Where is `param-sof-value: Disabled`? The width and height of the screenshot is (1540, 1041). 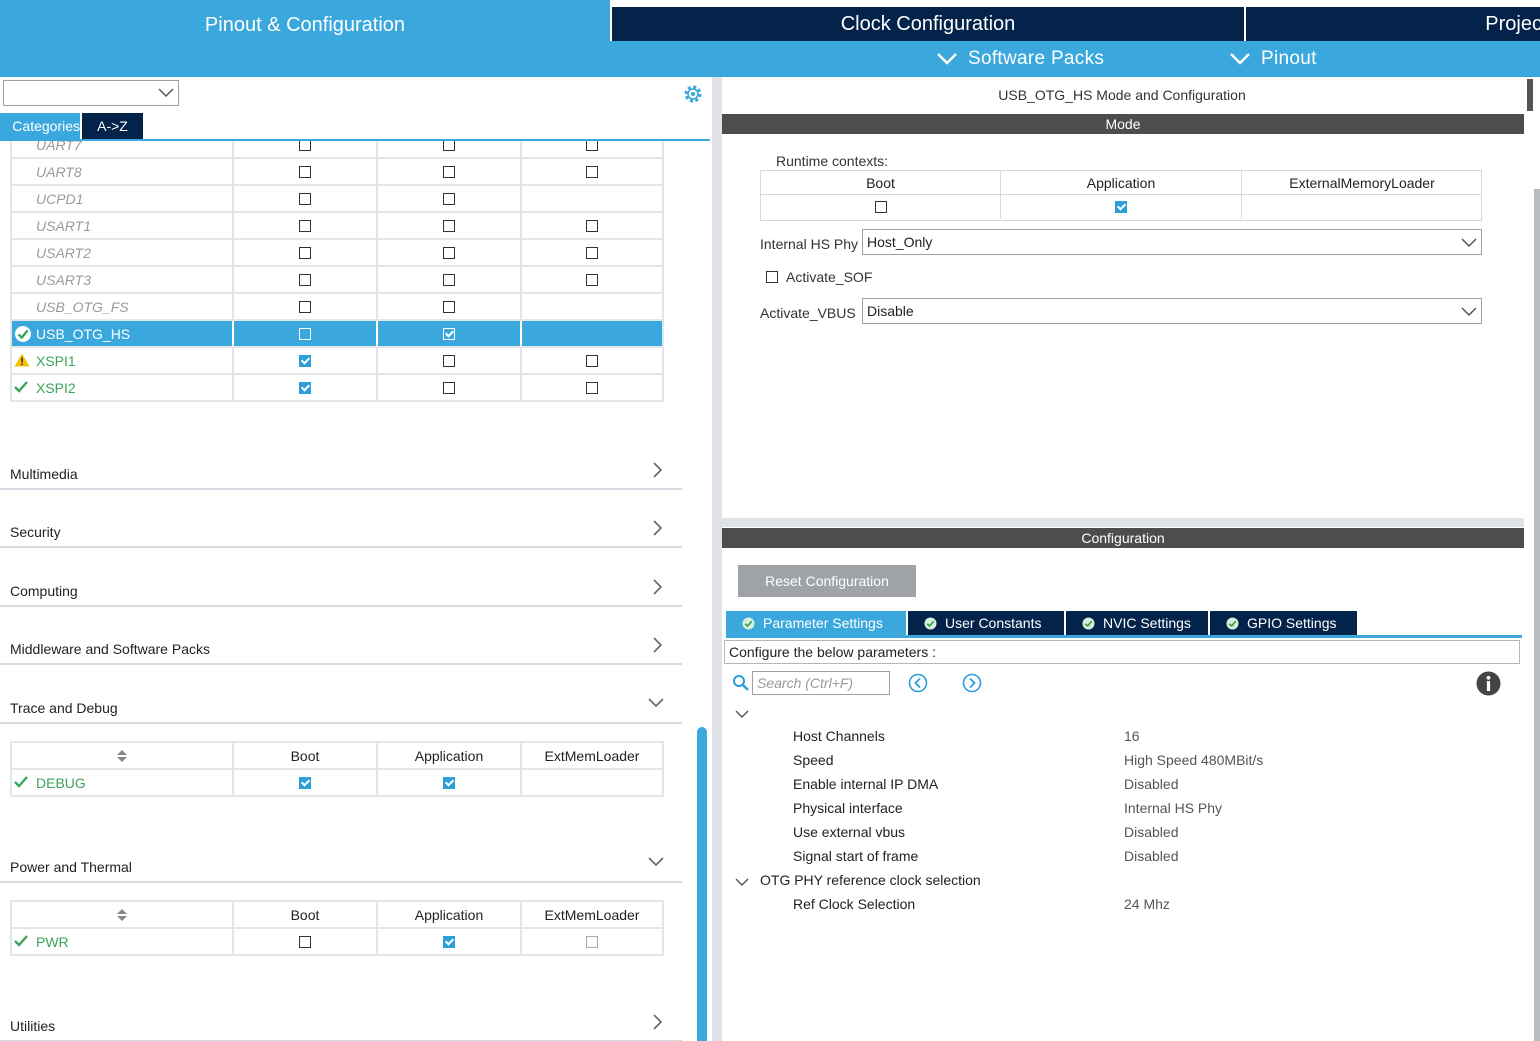 param-sof-value: Disabled is located at coordinates (1151, 856).